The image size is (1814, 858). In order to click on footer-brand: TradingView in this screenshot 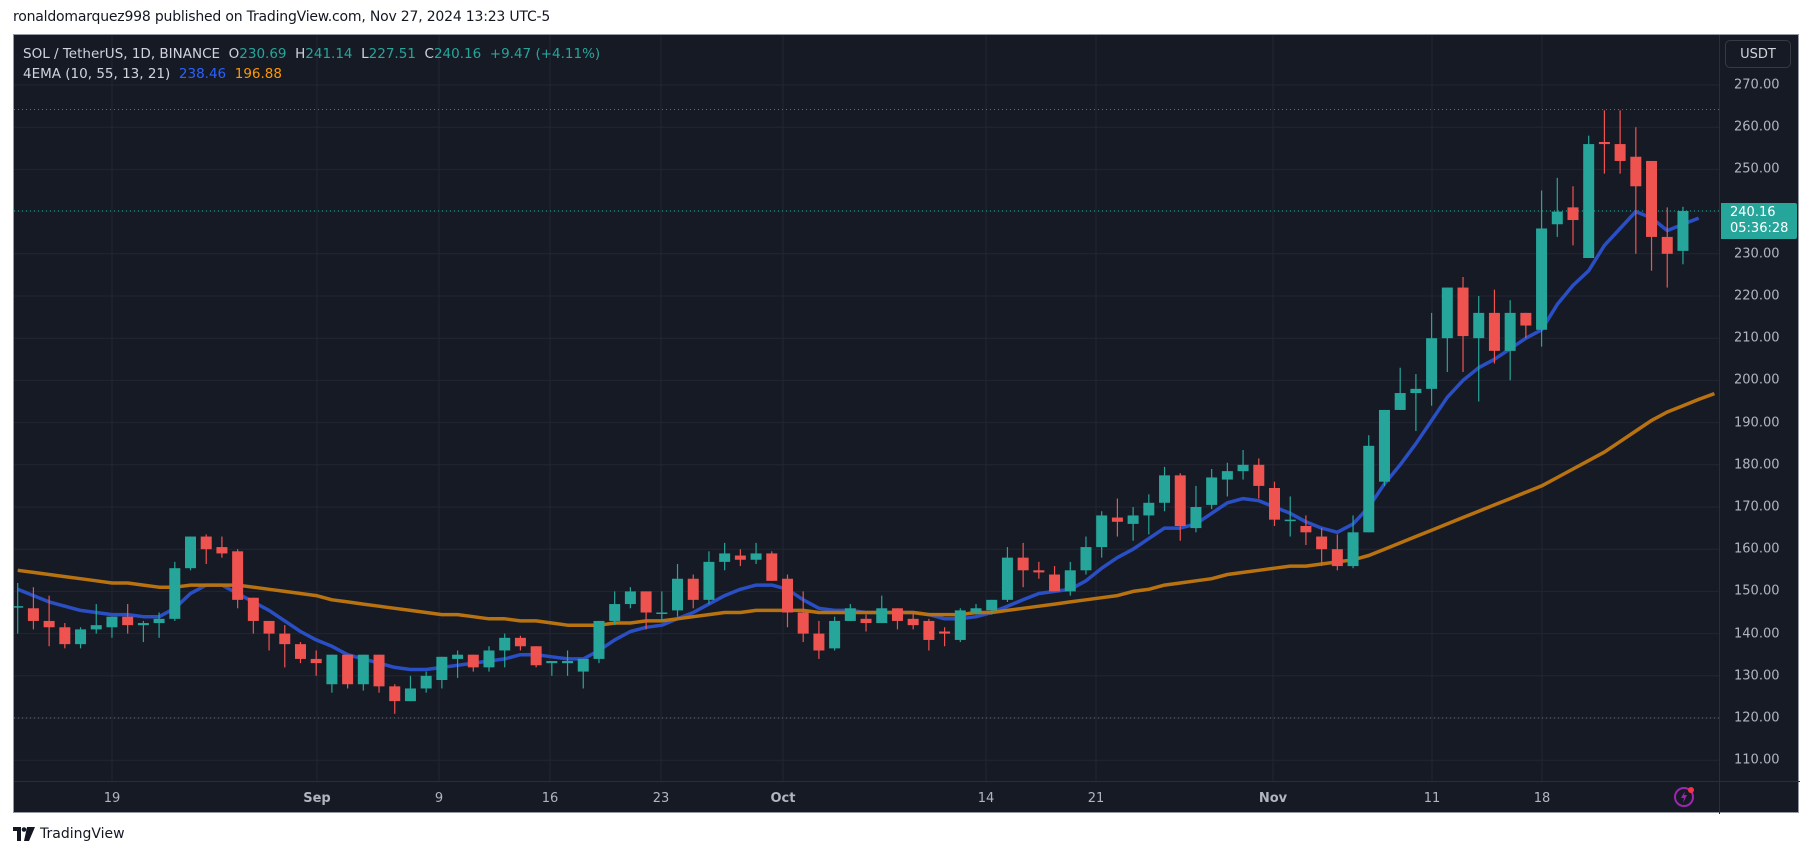, I will do `click(69, 834)`.